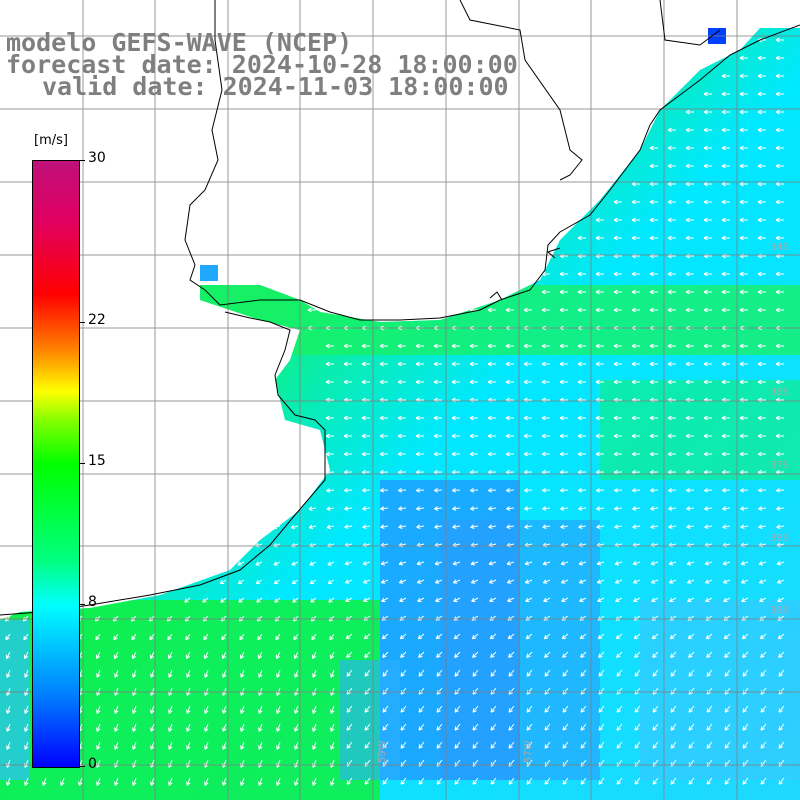 The height and width of the screenshot is (800, 800). What do you see at coordinates (97, 461) in the screenshot?
I see `colorbar-tick-label: 15` at bounding box center [97, 461].